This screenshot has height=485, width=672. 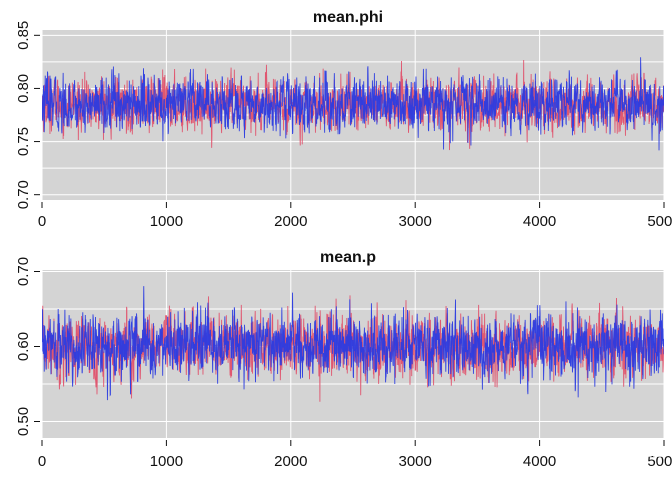 I want to click on panel-title: mean.phi, so click(x=348, y=17).